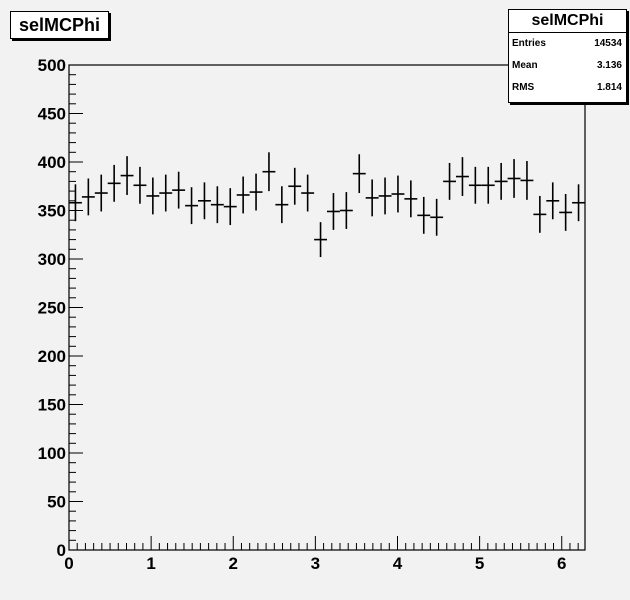 Image resolution: width=630 pixels, height=600 pixels. I want to click on x-tick-label: 1, so click(150, 563).